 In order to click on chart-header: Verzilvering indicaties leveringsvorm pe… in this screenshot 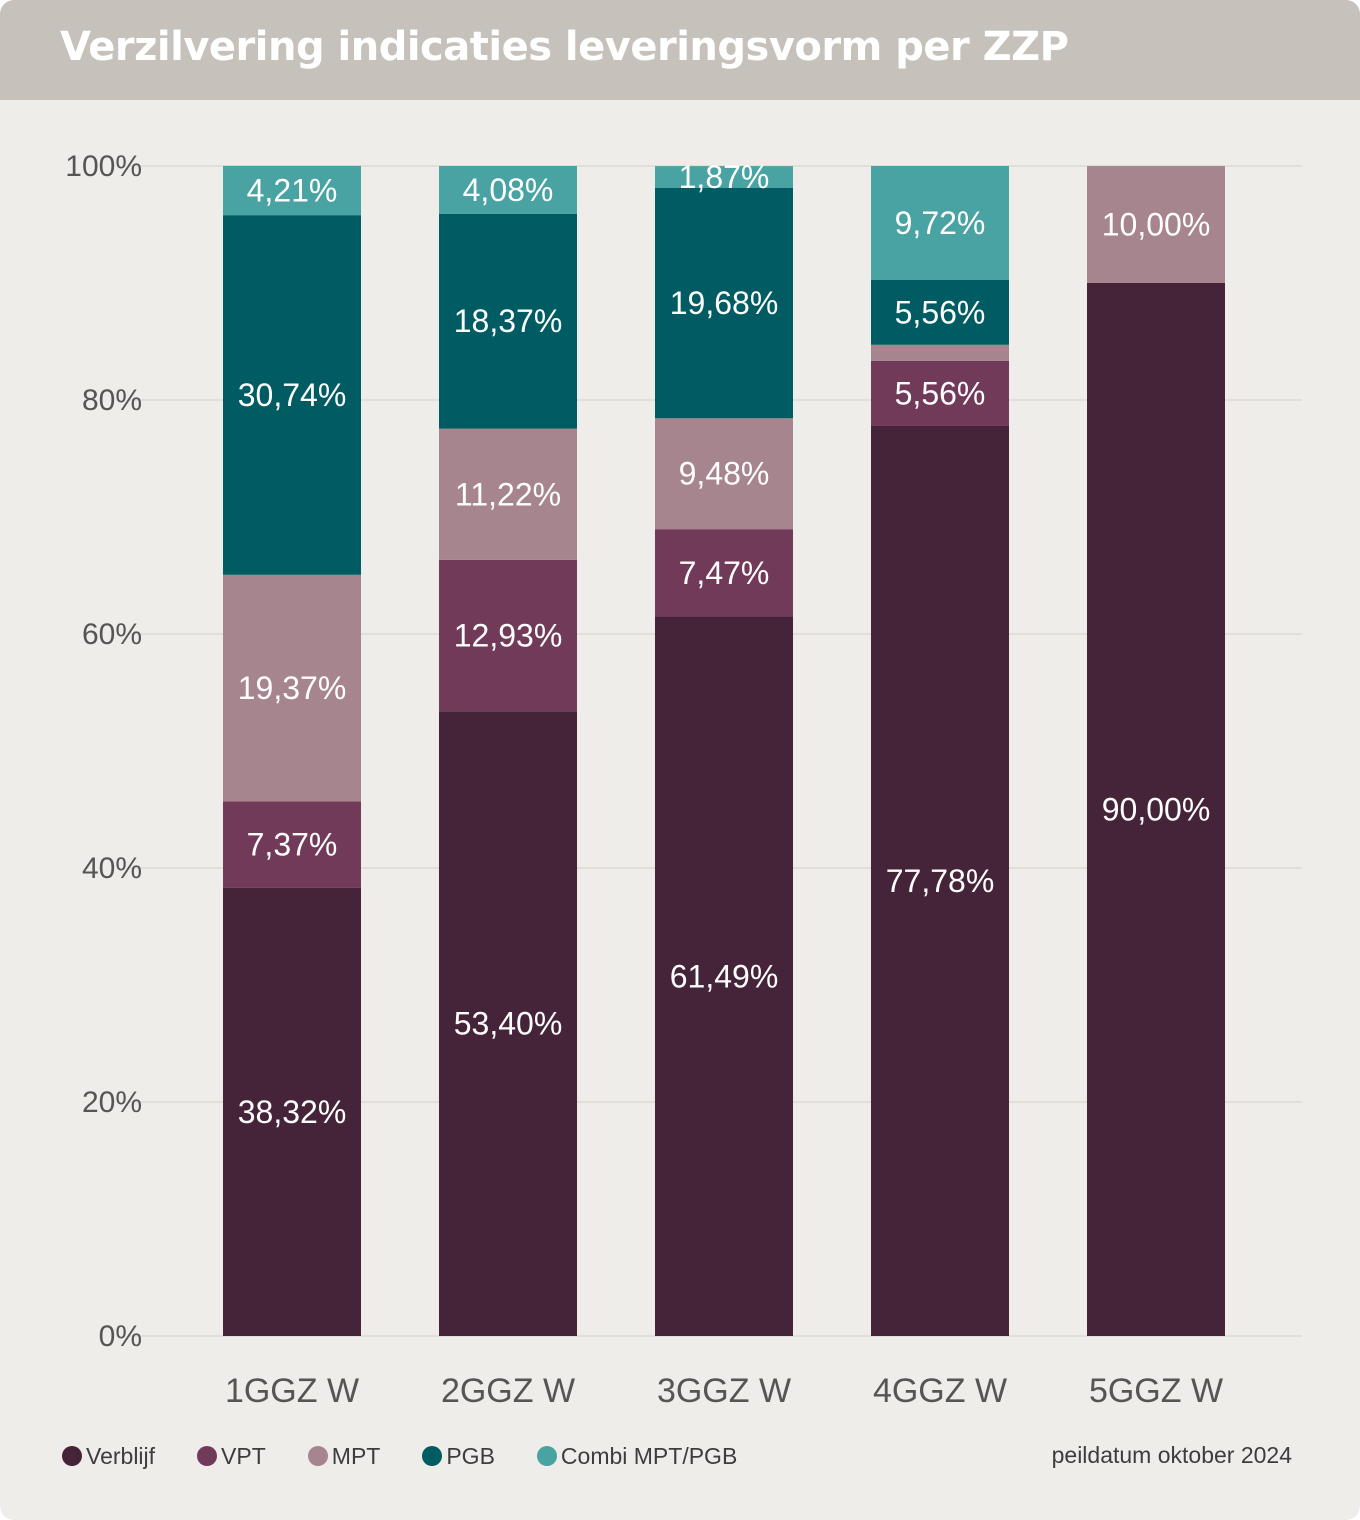, I will do `click(680, 50)`.